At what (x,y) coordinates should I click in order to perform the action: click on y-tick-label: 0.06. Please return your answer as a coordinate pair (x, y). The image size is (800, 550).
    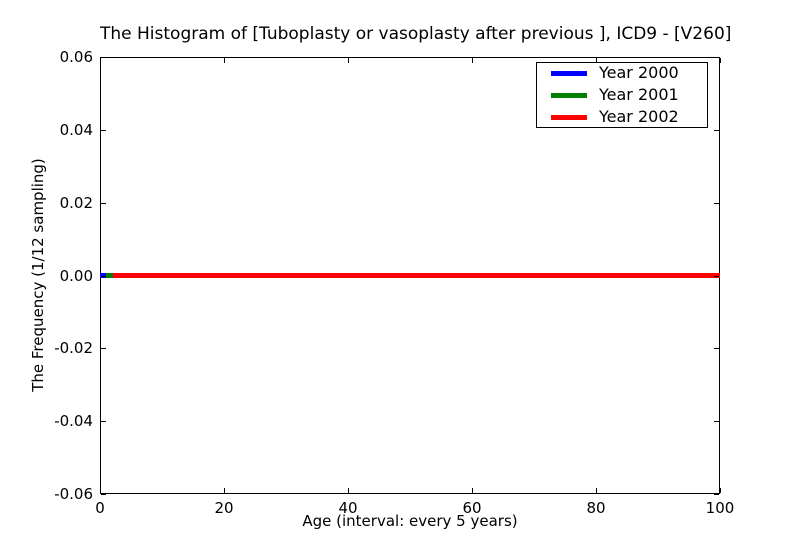
    Looking at the image, I should click on (76, 57).